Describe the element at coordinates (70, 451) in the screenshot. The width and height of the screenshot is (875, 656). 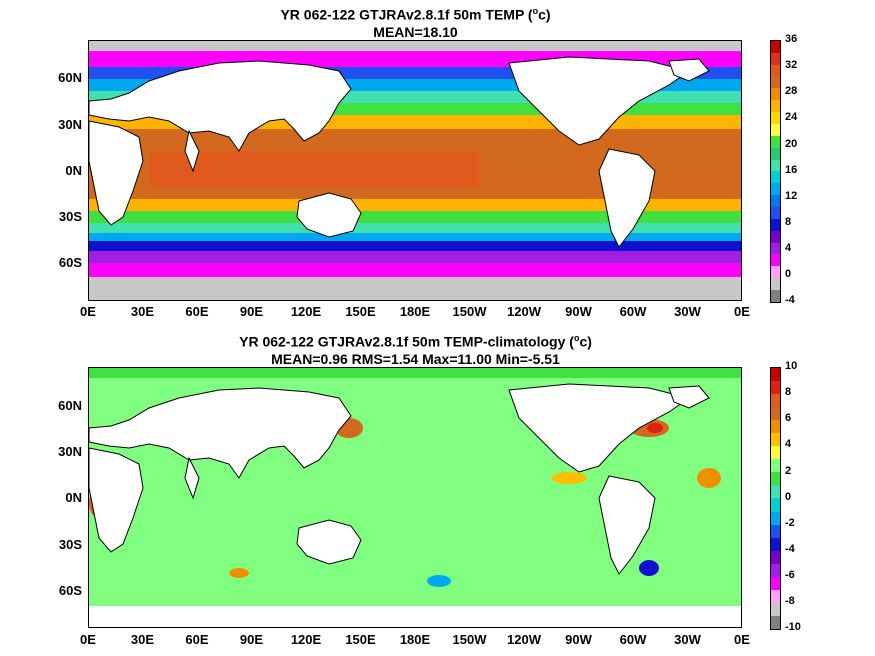
I see `p2-ytick-1: 30N` at that location.